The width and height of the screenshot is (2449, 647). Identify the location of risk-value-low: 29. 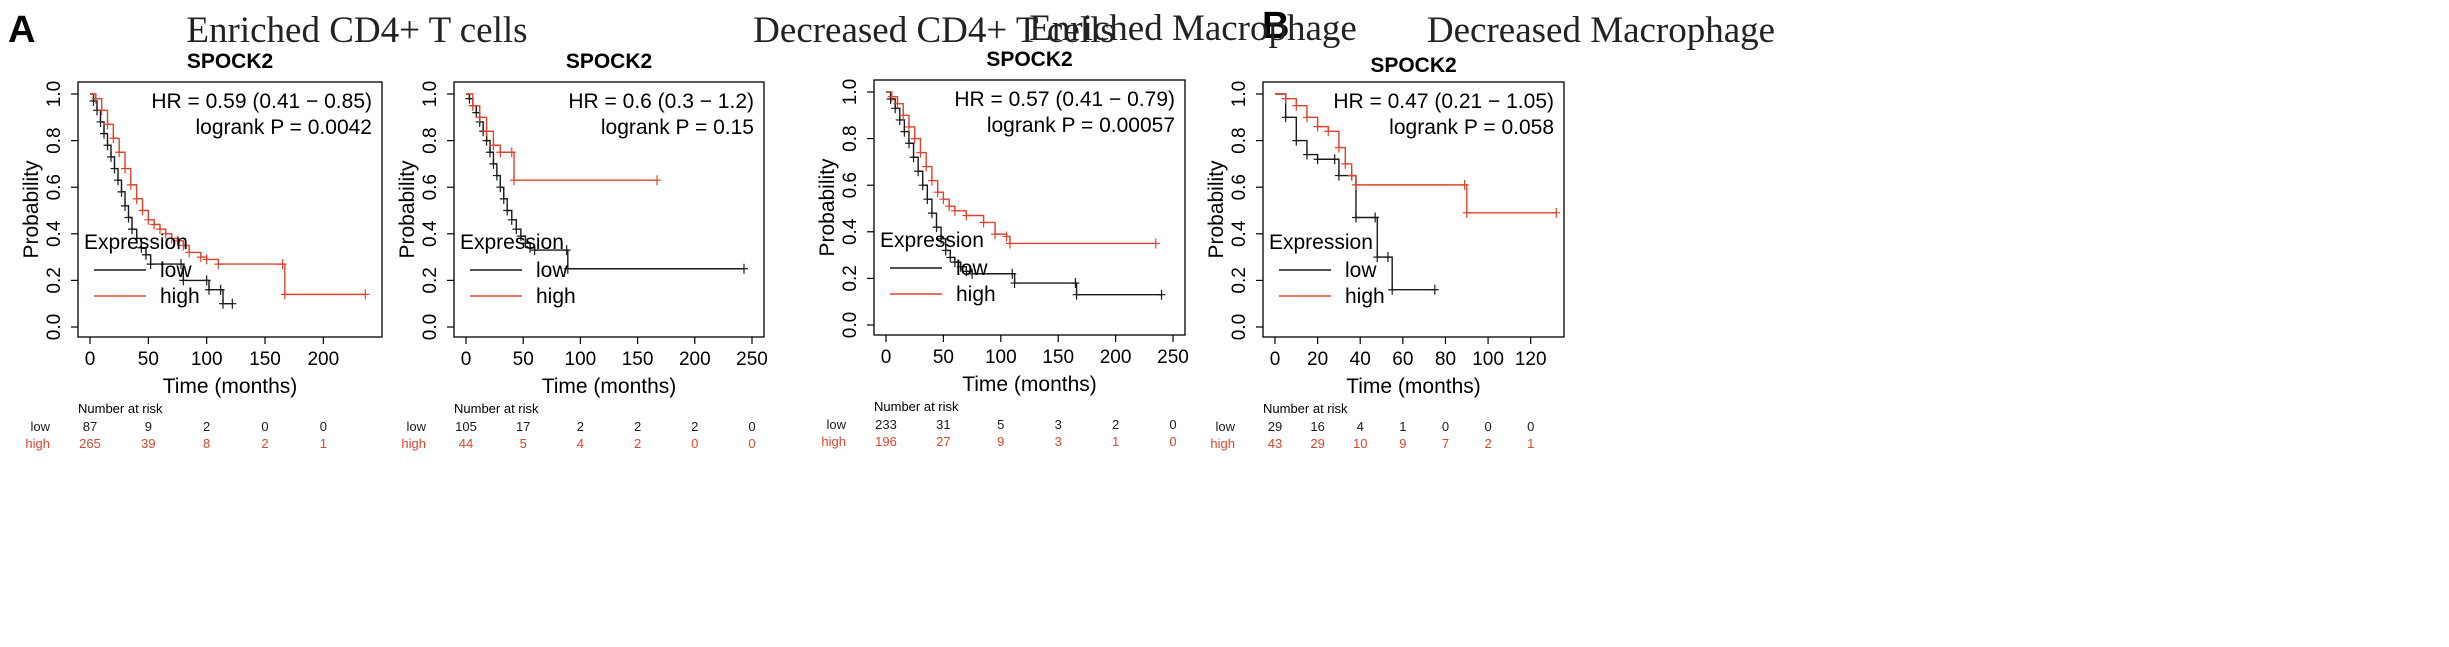
(1275, 426).